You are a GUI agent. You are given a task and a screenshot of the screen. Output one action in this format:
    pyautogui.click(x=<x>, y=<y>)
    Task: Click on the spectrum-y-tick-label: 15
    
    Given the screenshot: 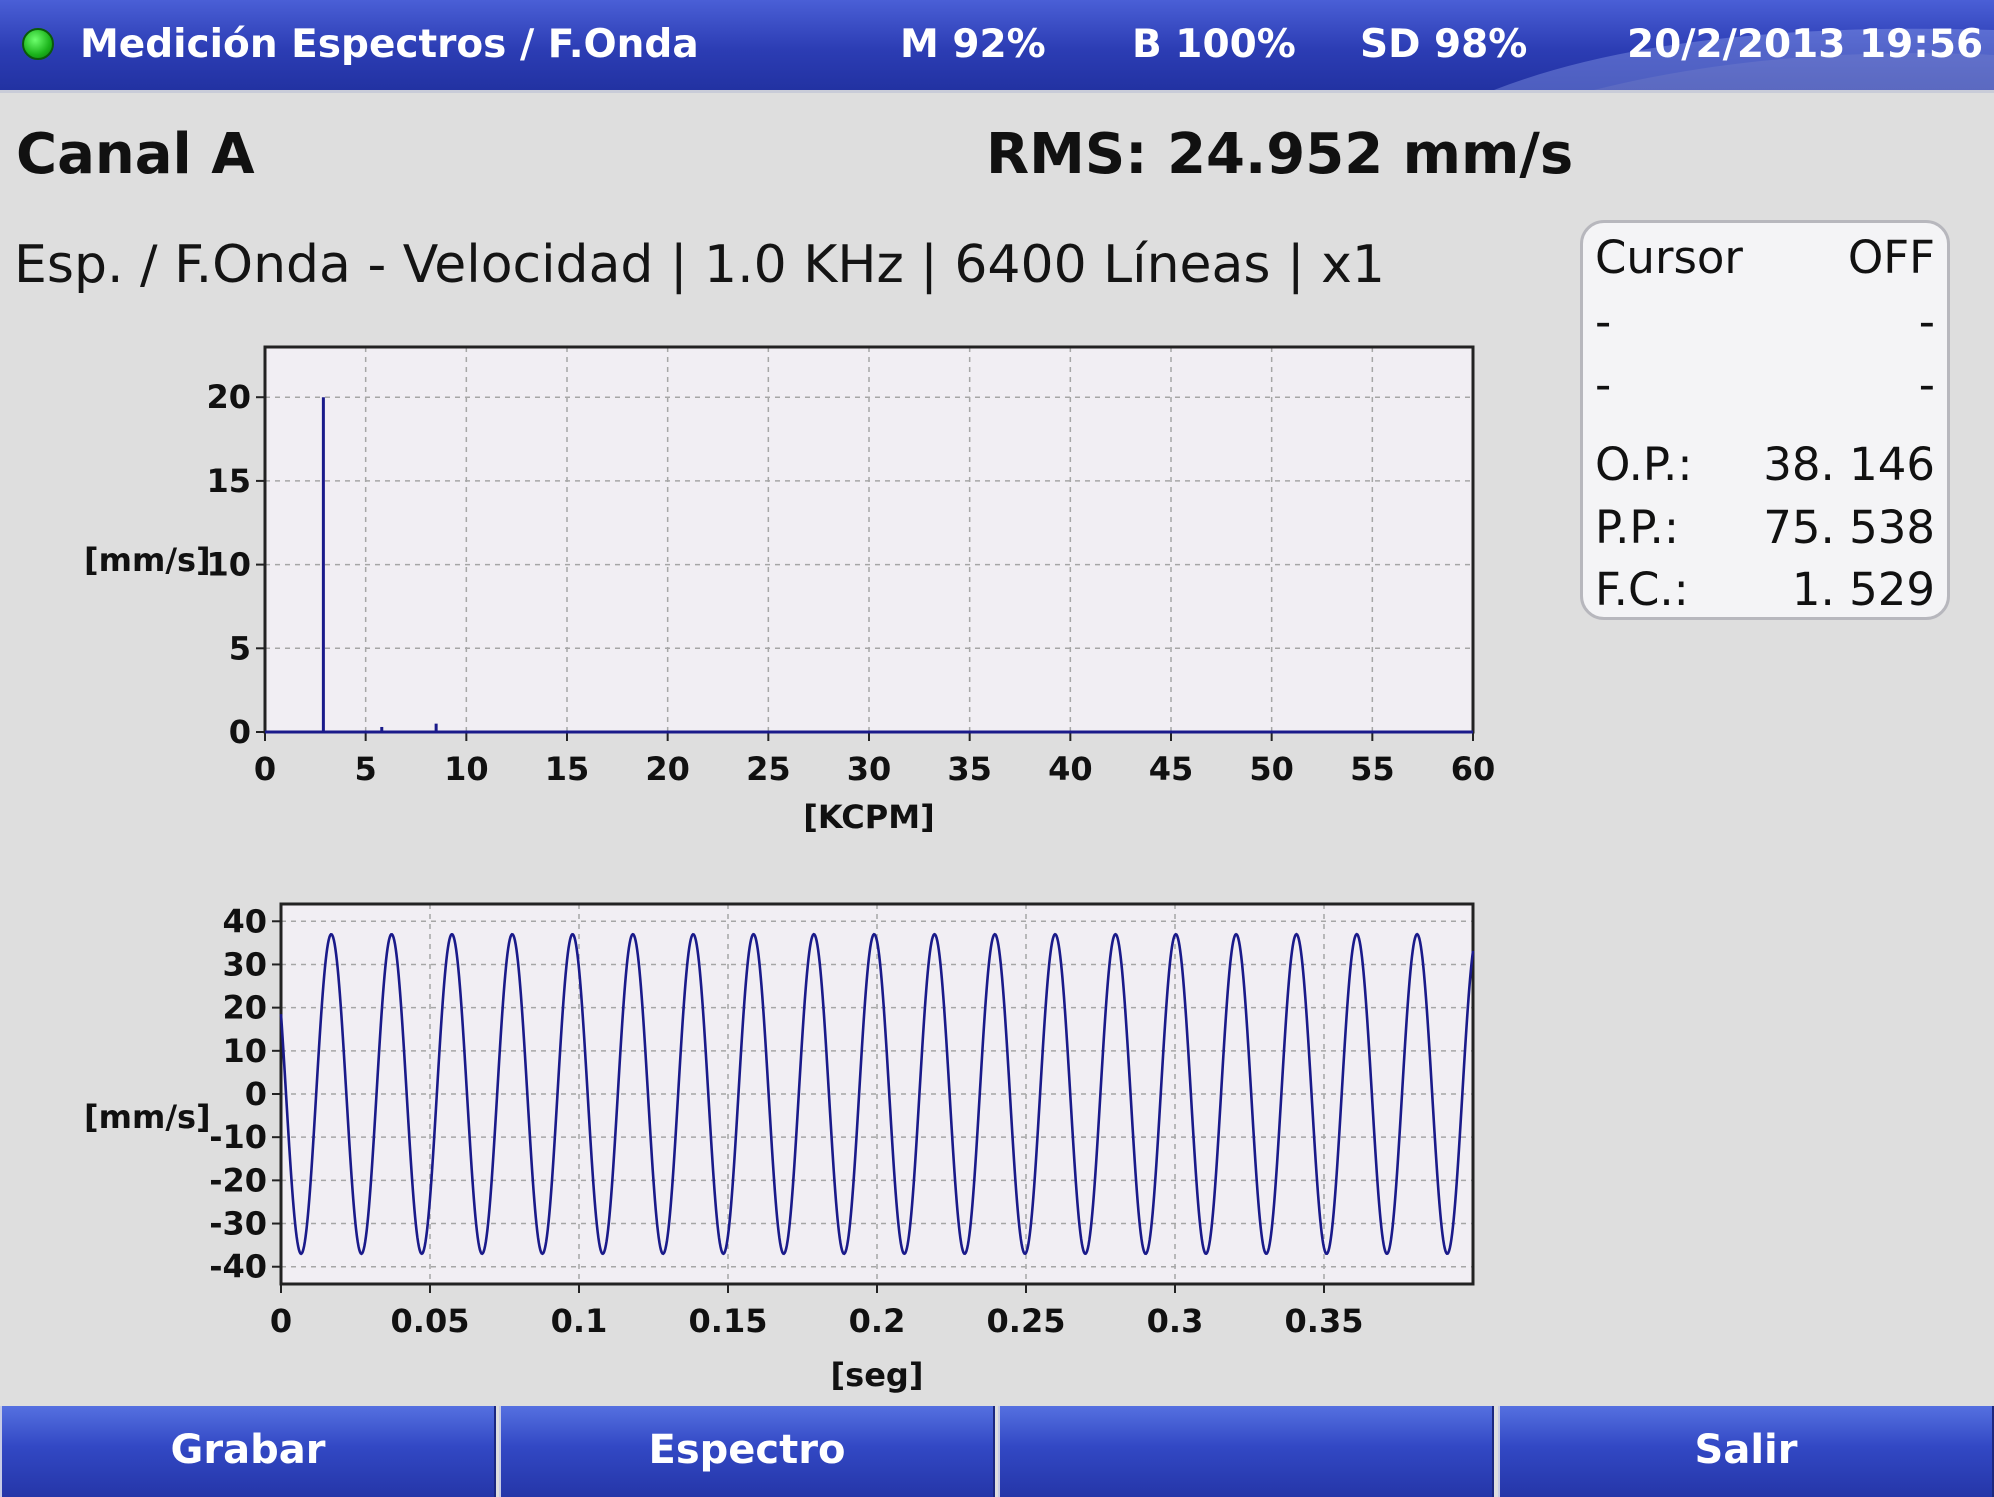 What is the action you would take?
    pyautogui.click(x=228, y=481)
    